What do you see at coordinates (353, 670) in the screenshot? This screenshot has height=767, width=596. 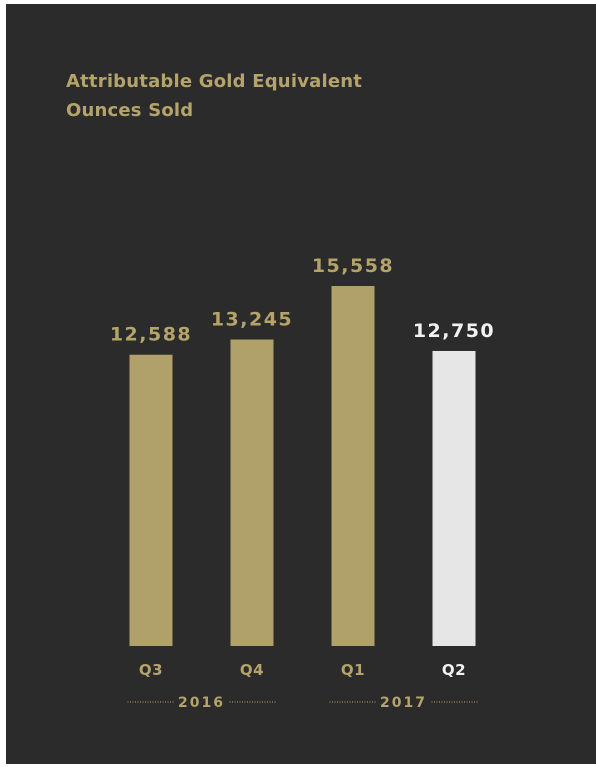 I see `category-label-q1: Q1` at bounding box center [353, 670].